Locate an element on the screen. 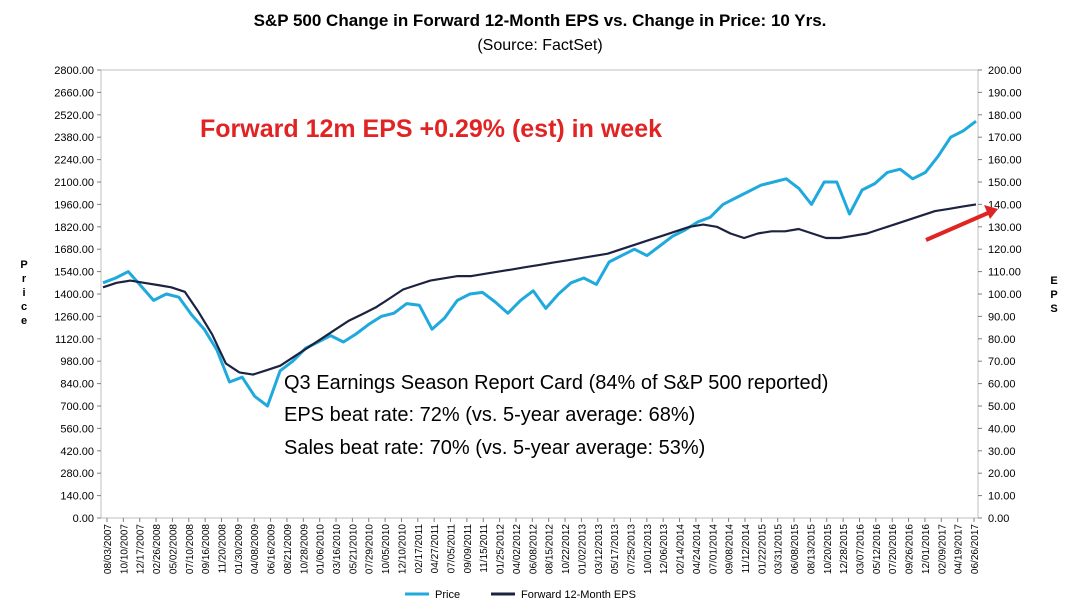 This screenshot has width=1079, height=610. y-left-tick-label: 140.00 is located at coordinates (77, 497).